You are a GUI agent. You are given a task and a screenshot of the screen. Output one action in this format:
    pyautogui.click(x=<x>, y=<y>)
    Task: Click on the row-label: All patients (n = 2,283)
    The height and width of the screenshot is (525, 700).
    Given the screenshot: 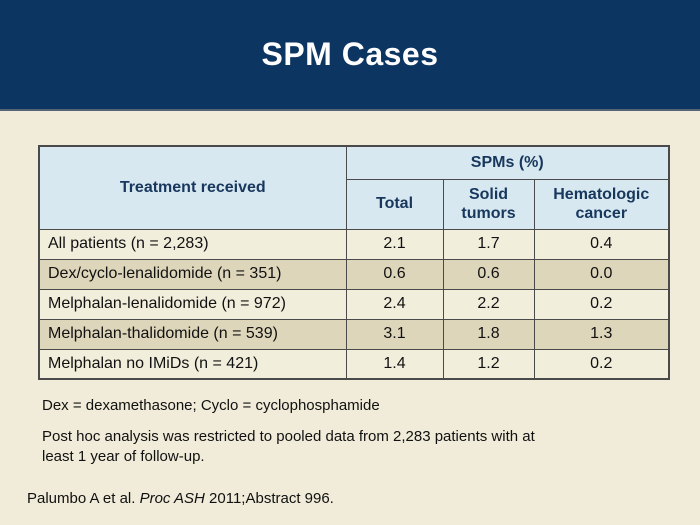 What is the action you would take?
    pyautogui.click(x=192, y=244)
    